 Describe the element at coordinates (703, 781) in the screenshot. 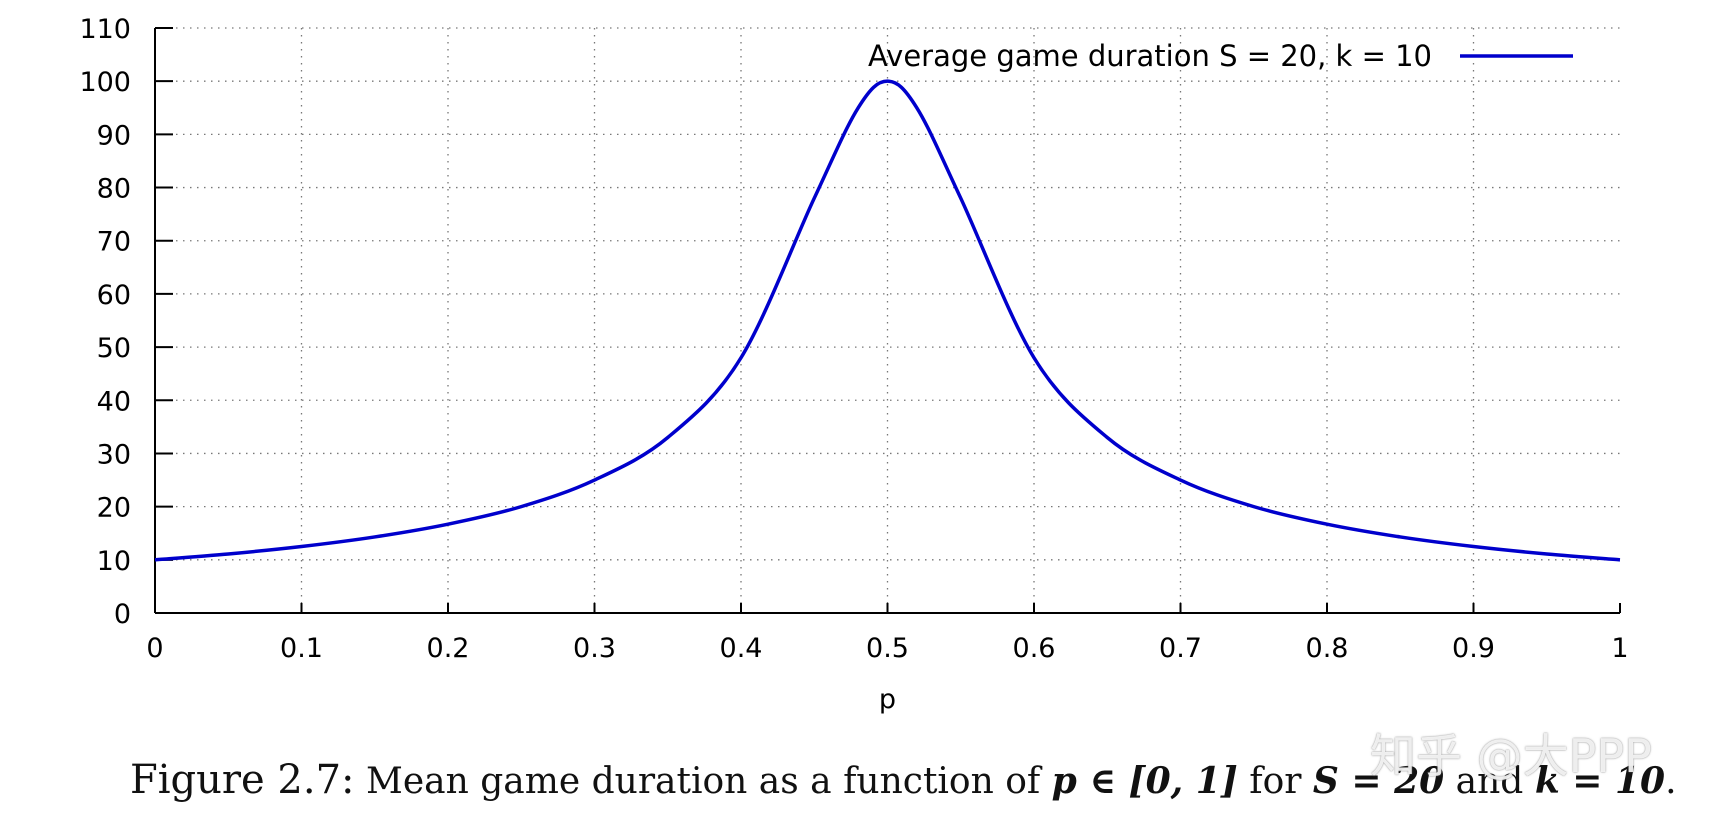

I see `caption-text-1: Mean game duration as a function of` at that location.